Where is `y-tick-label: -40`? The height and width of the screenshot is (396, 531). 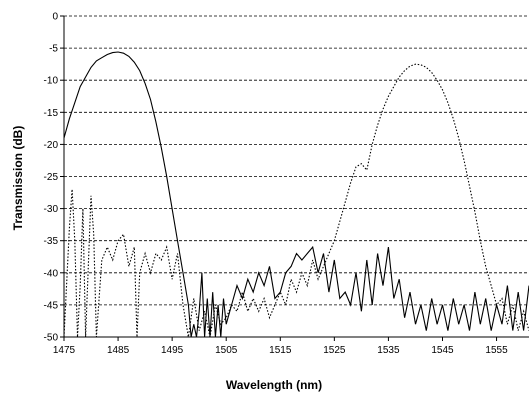
y-tick-label: -40 is located at coordinates (51, 273).